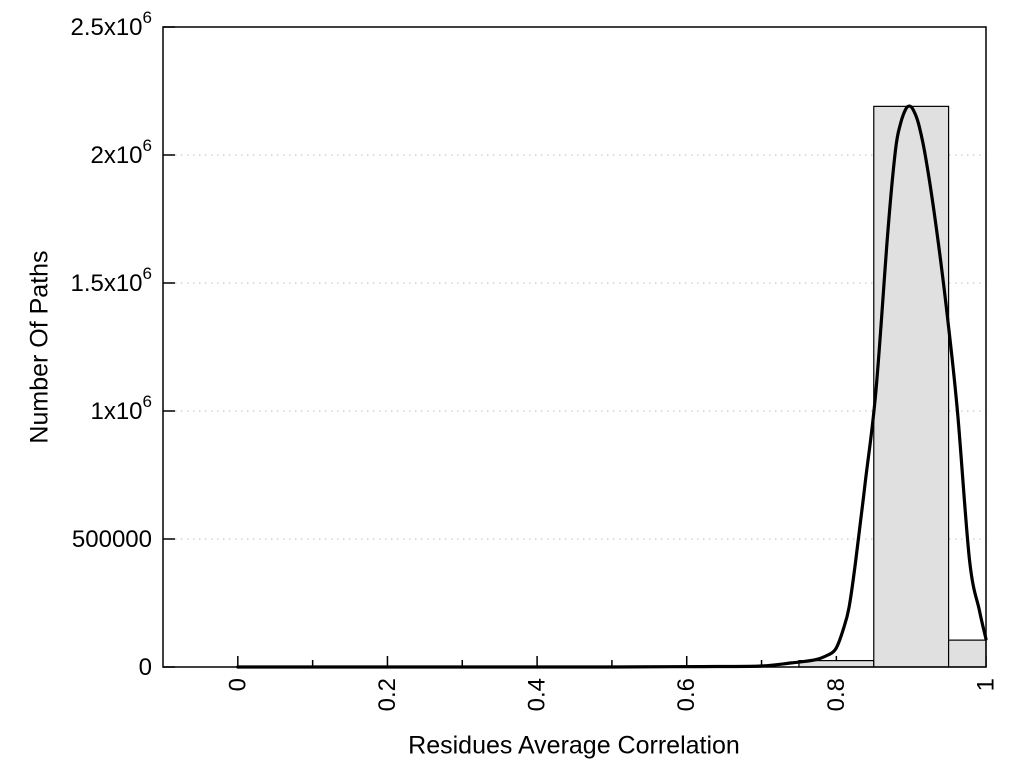 This screenshot has height=768, width=1024. I want to click on y-axis-title: Number Of Paths, so click(39, 347).